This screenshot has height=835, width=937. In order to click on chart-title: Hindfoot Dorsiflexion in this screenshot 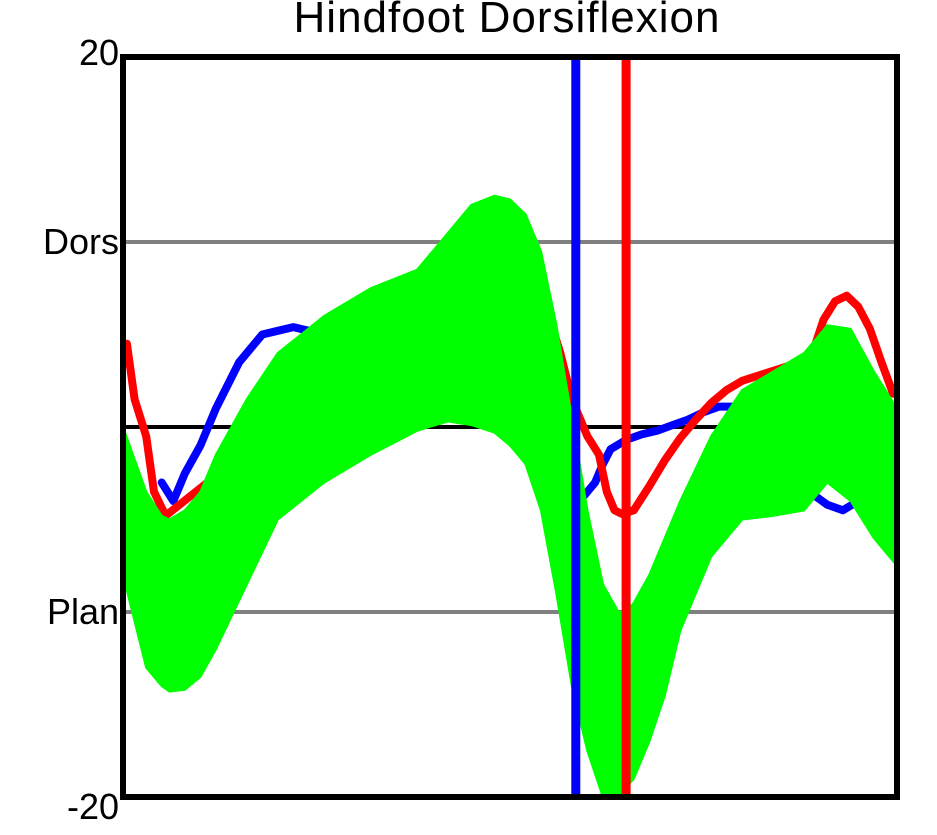, I will do `click(507, 21)`.